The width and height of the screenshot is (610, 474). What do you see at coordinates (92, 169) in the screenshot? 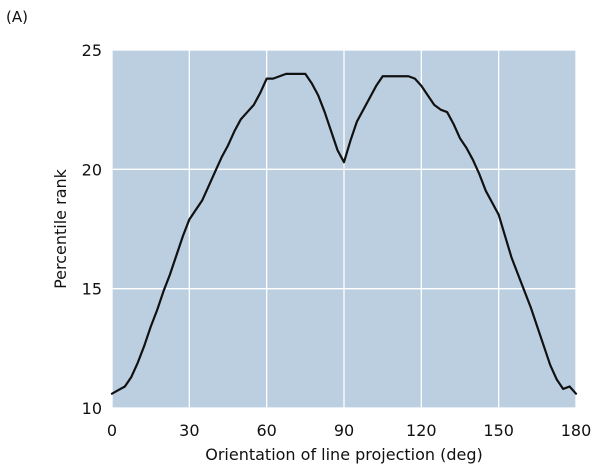
I see `y-tick-label: 20` at bounding box center [92, 169].